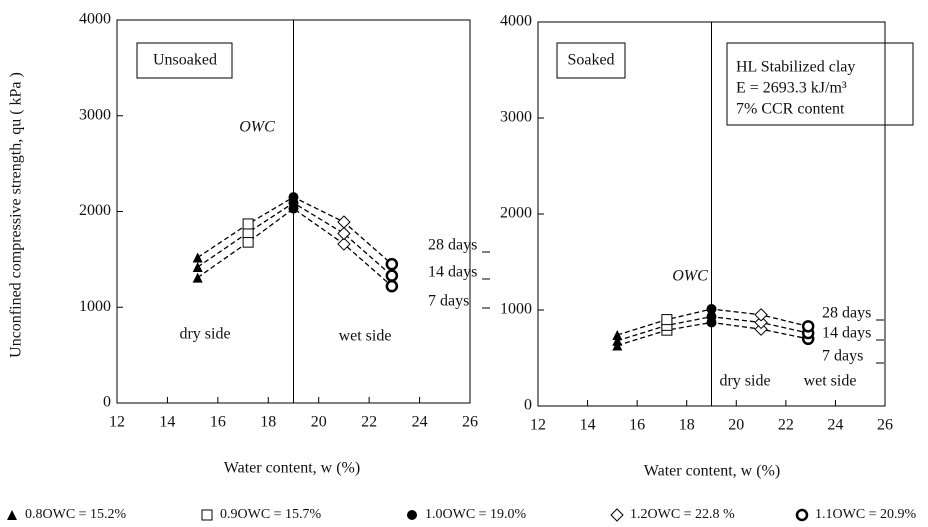 The height and width of the screenshot is (527, 928). What do you see at coordinates (476, 514) in the screenshot?
I see `legend-label: 1.0OWC = 19.0%` at bounding box center [476, 514].